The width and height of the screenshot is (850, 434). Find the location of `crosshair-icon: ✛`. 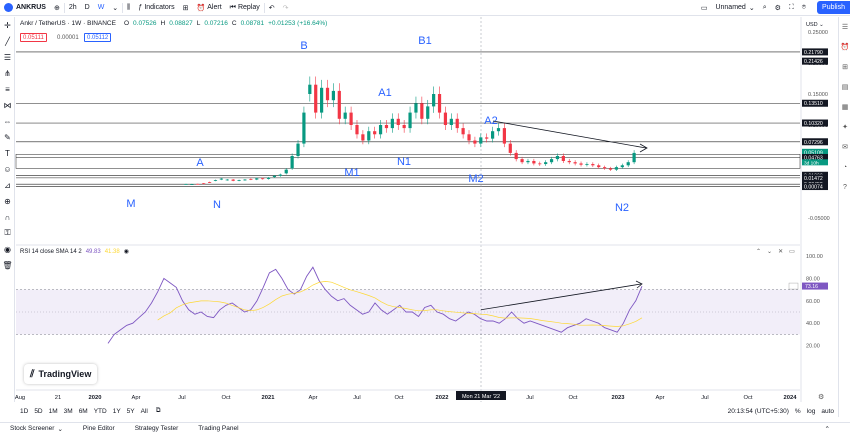

crosshair-icon: ✛ is located at coordinates (7, 25).